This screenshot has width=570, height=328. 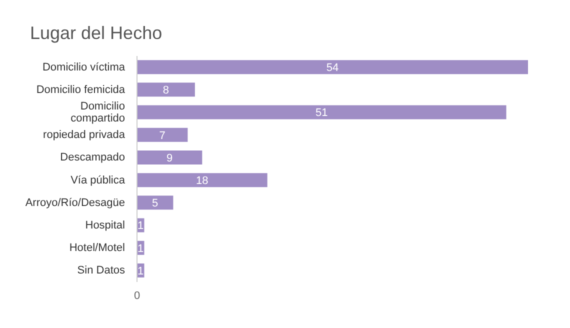 I want to click on data-label: 7, so click(x=162, y=136).